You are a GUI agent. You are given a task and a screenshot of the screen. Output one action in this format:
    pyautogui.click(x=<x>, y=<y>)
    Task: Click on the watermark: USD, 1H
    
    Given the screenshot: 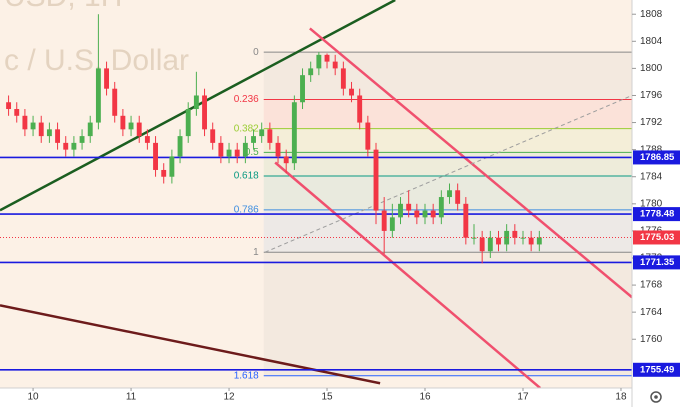 What is the action you would take?
    pyautogui.click(x=63, y=6)
    